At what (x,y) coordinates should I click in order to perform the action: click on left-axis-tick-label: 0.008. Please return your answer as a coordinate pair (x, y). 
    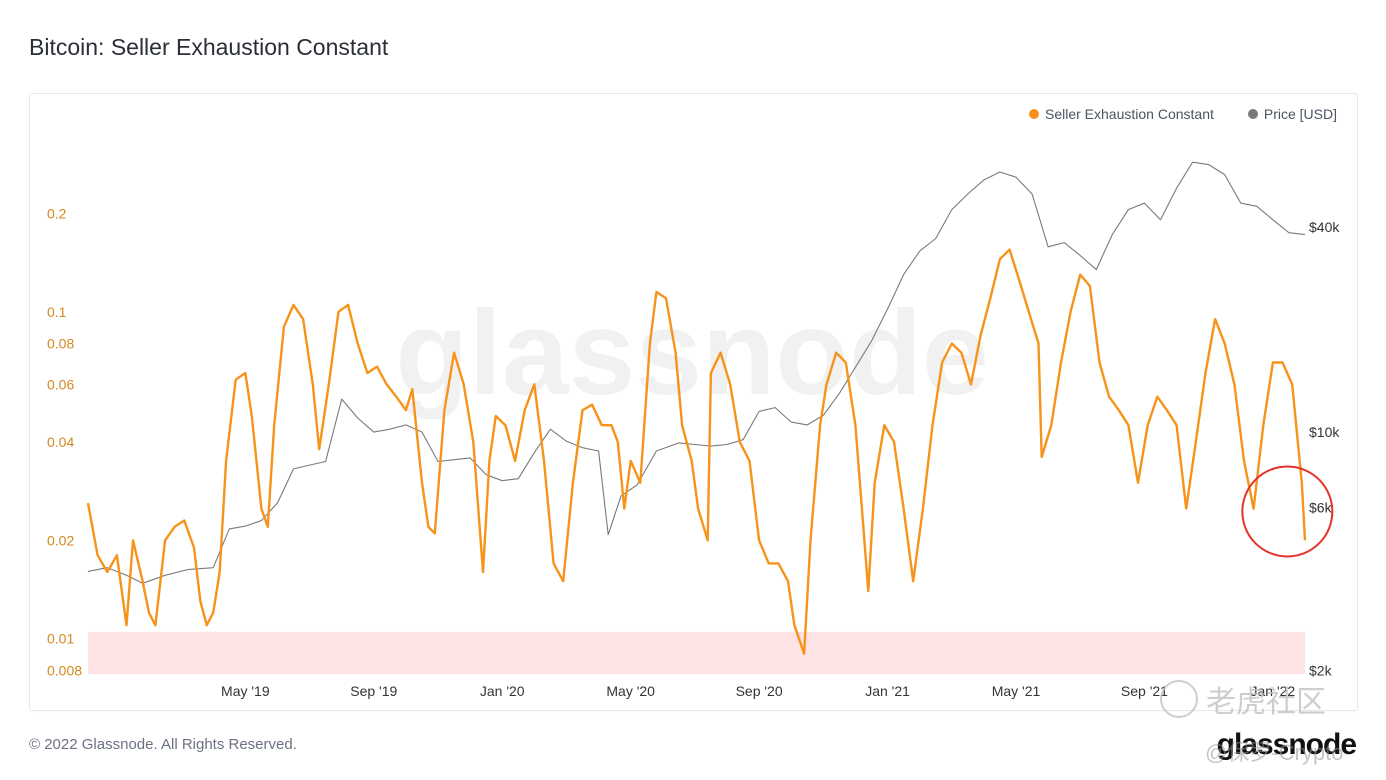
    Looking at the image, I should click on (64, 670).